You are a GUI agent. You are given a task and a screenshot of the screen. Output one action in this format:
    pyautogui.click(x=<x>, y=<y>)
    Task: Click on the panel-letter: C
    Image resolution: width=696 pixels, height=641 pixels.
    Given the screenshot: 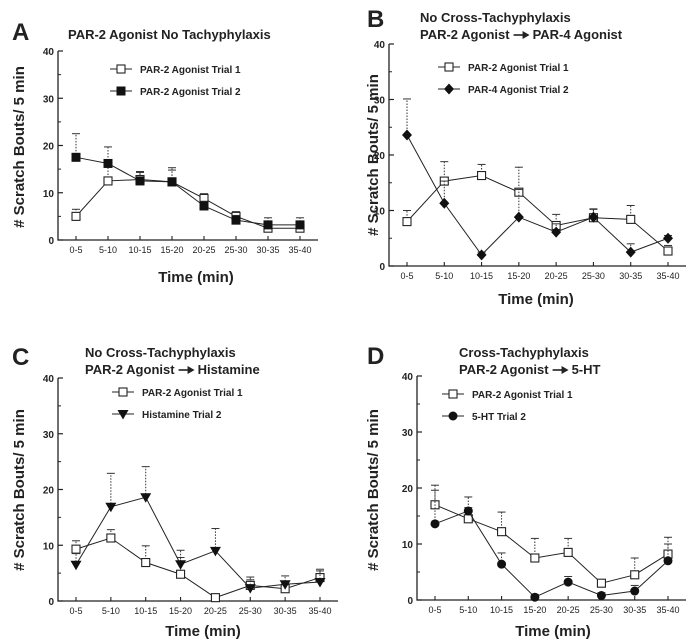 What is the action you would take?
    pyautogui.click(x=20, y=357)
    